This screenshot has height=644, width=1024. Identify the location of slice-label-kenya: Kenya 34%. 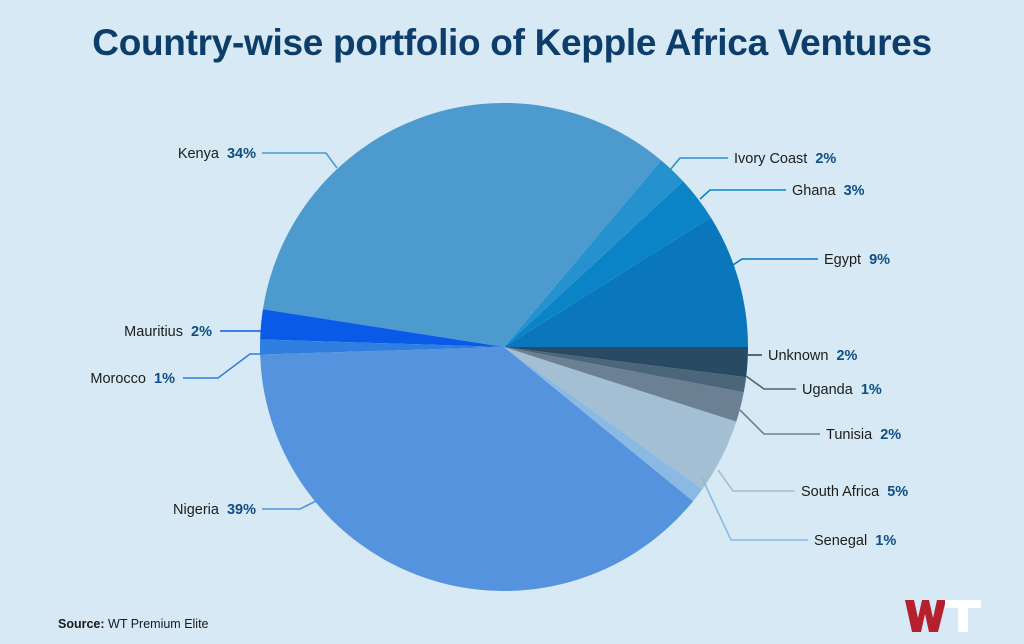
(217, 154).